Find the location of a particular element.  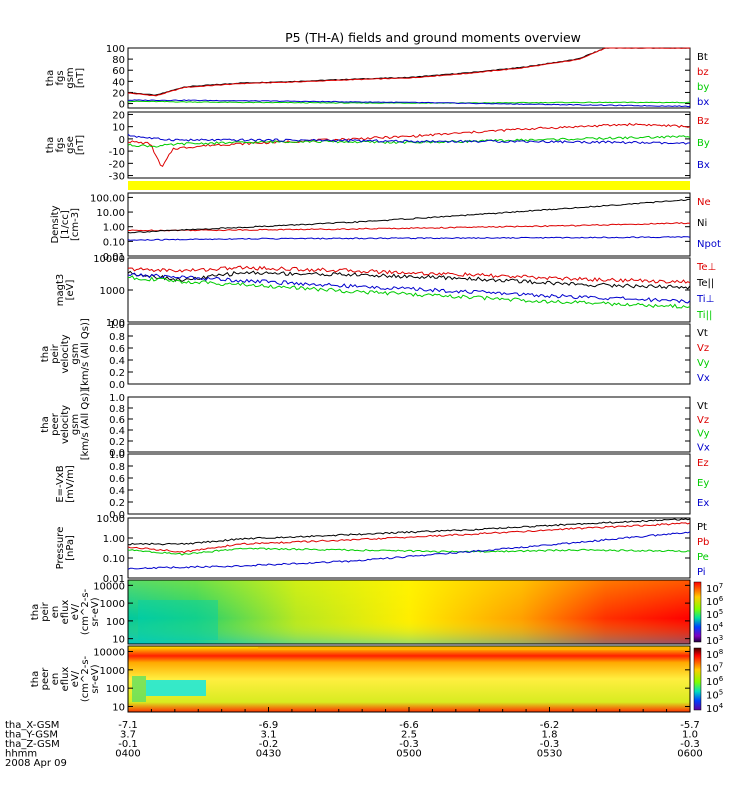

date-label: 2008 Apr 09 is located at coordinates (36, 763).